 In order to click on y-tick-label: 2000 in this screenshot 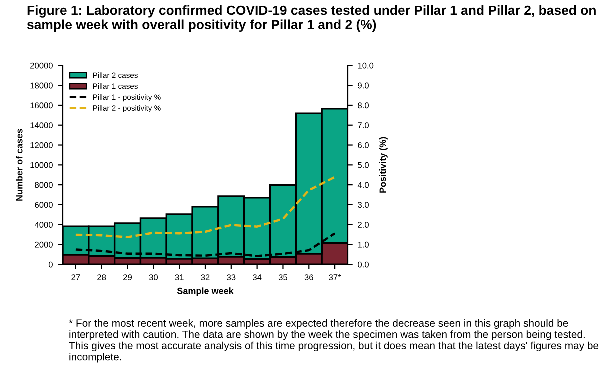, I will do `click(44, 245)`.